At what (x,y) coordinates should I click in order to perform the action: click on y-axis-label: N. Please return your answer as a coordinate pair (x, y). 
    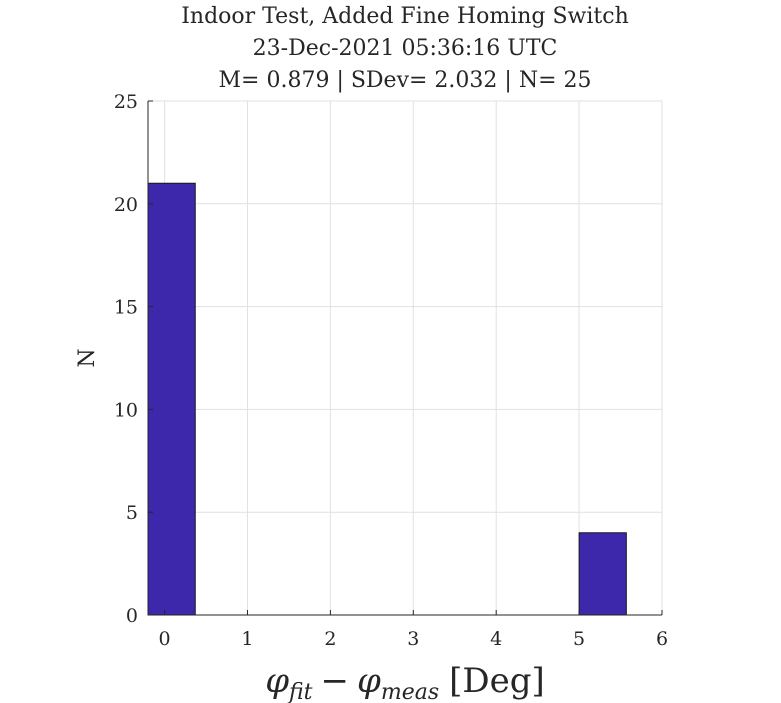
    Looking at the image, I should click on (87, 357).